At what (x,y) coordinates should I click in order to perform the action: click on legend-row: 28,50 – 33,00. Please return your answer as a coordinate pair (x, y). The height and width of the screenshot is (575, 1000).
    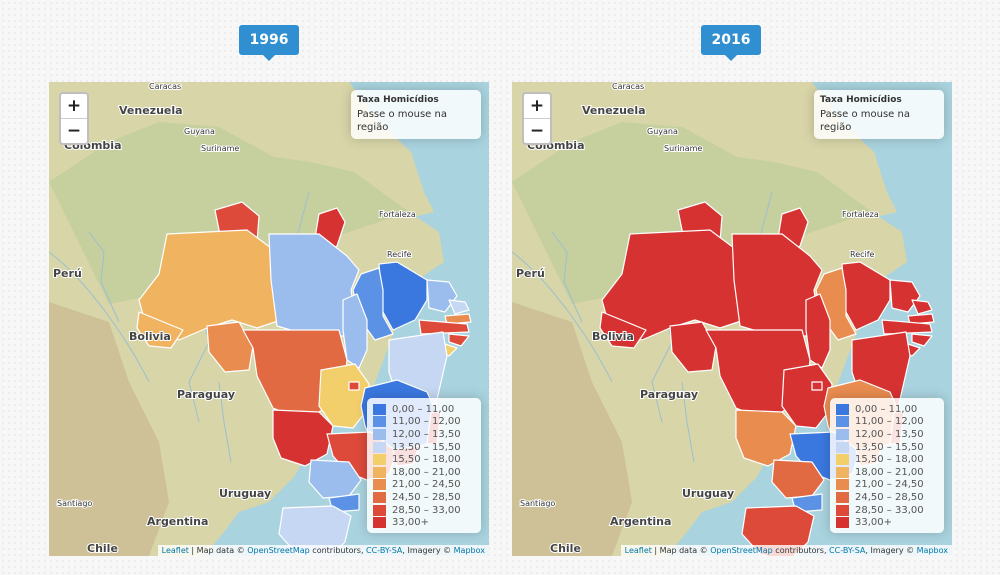
    Looking at the image, I should click on (887, 510).